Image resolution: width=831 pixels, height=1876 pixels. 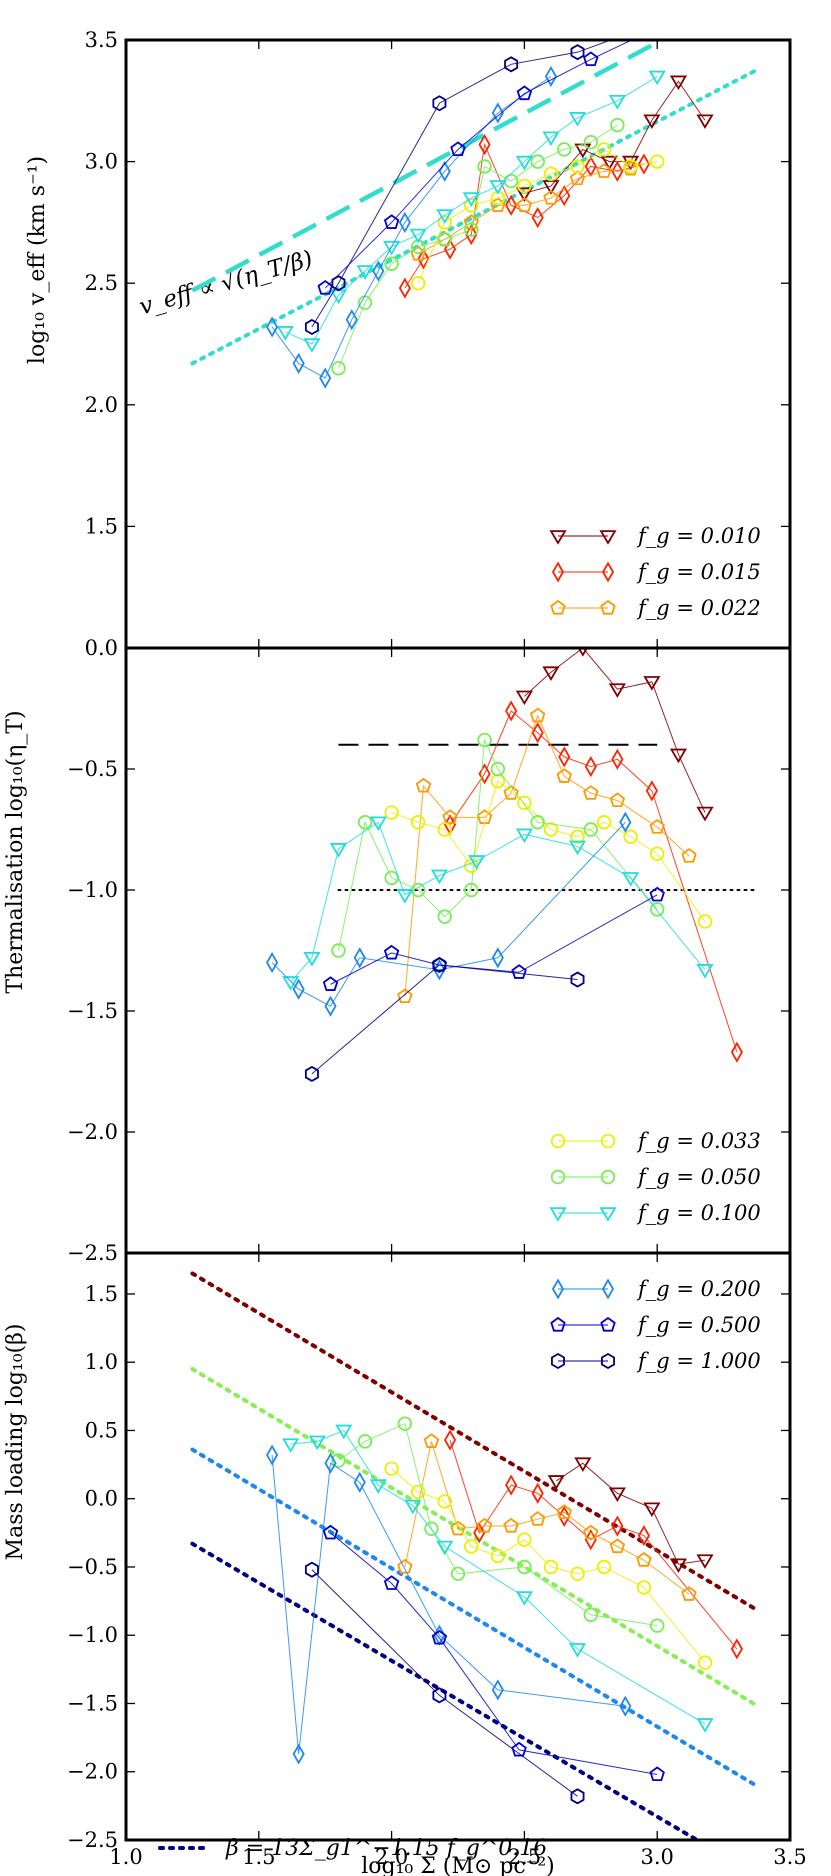 What do you see at coordinates (471, 229) in the screenshot?
I see `data-point-top-0.050-5` at bounding box center [471, 229].